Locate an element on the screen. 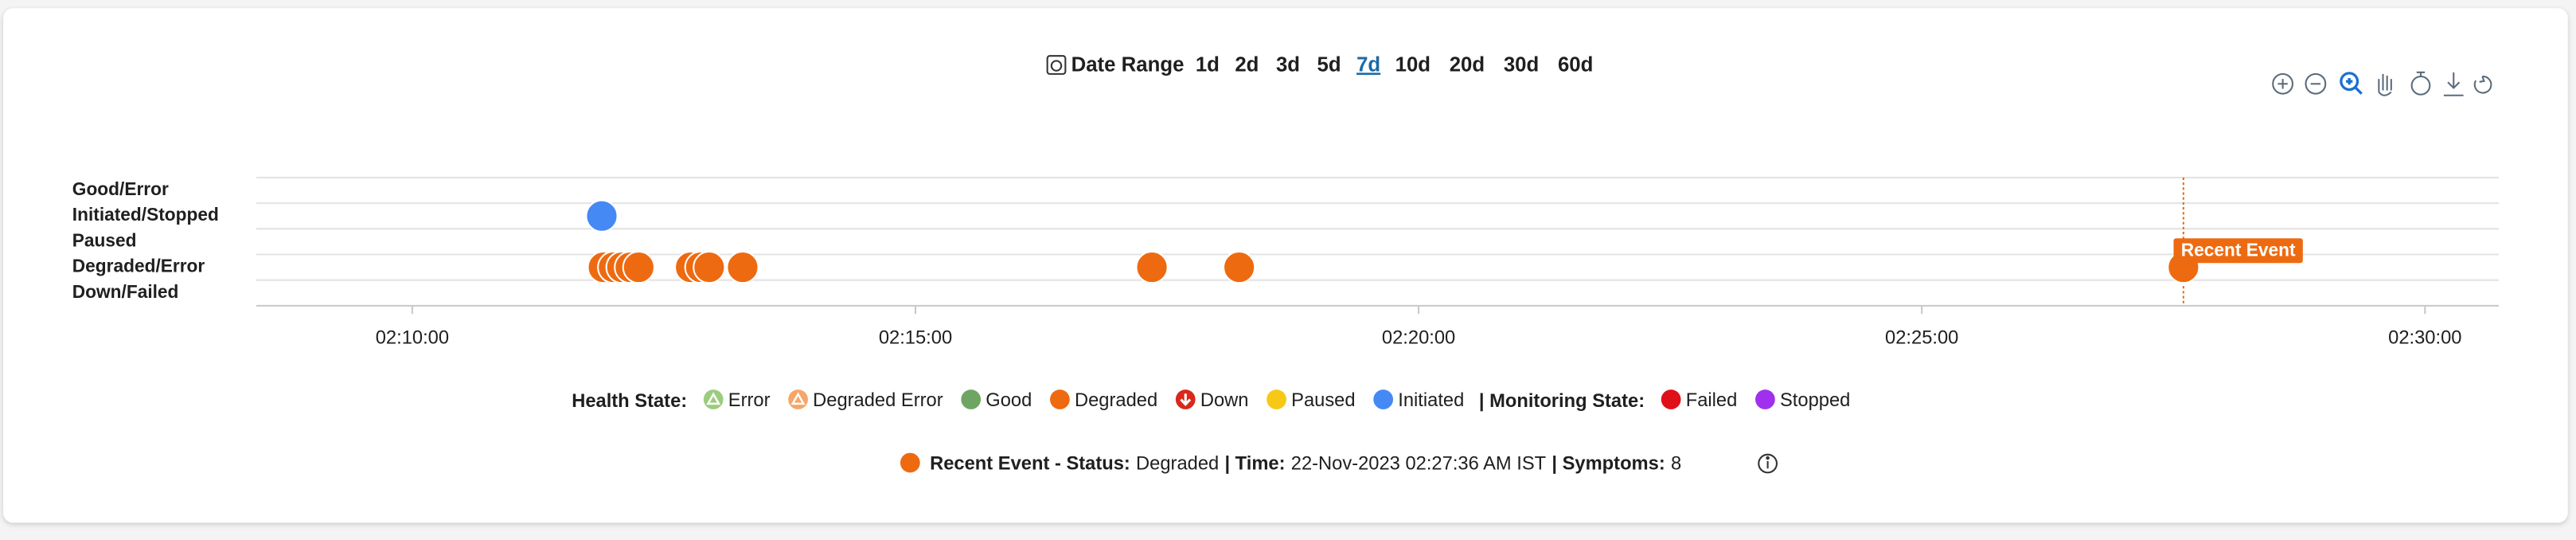 The image size is (2576, 540). download-button is located at coordinates (2453, 84).